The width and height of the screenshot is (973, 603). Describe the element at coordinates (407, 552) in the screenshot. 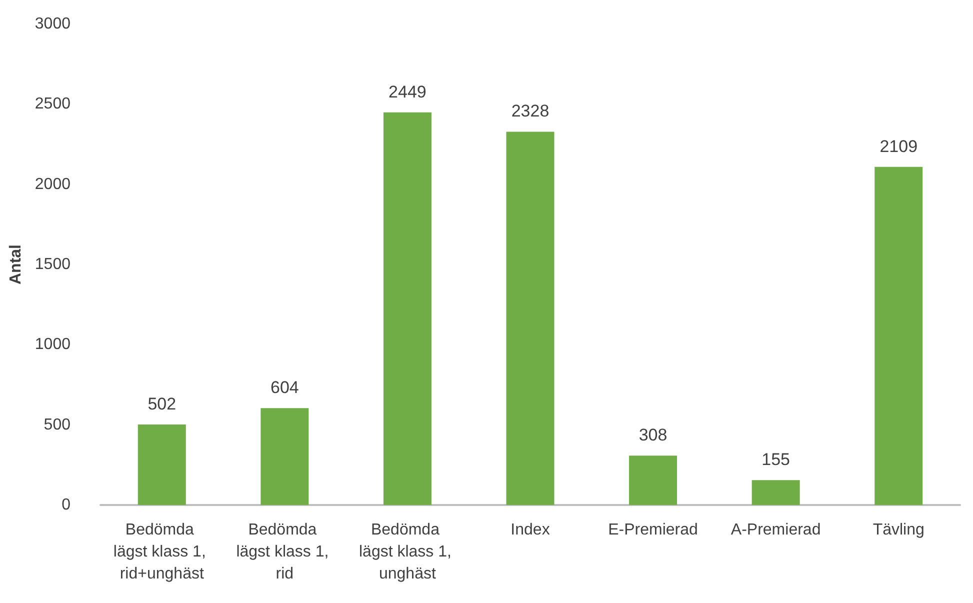

I see `x-tick-label: Bedömda lägst klass 1, unghäst` at that location.